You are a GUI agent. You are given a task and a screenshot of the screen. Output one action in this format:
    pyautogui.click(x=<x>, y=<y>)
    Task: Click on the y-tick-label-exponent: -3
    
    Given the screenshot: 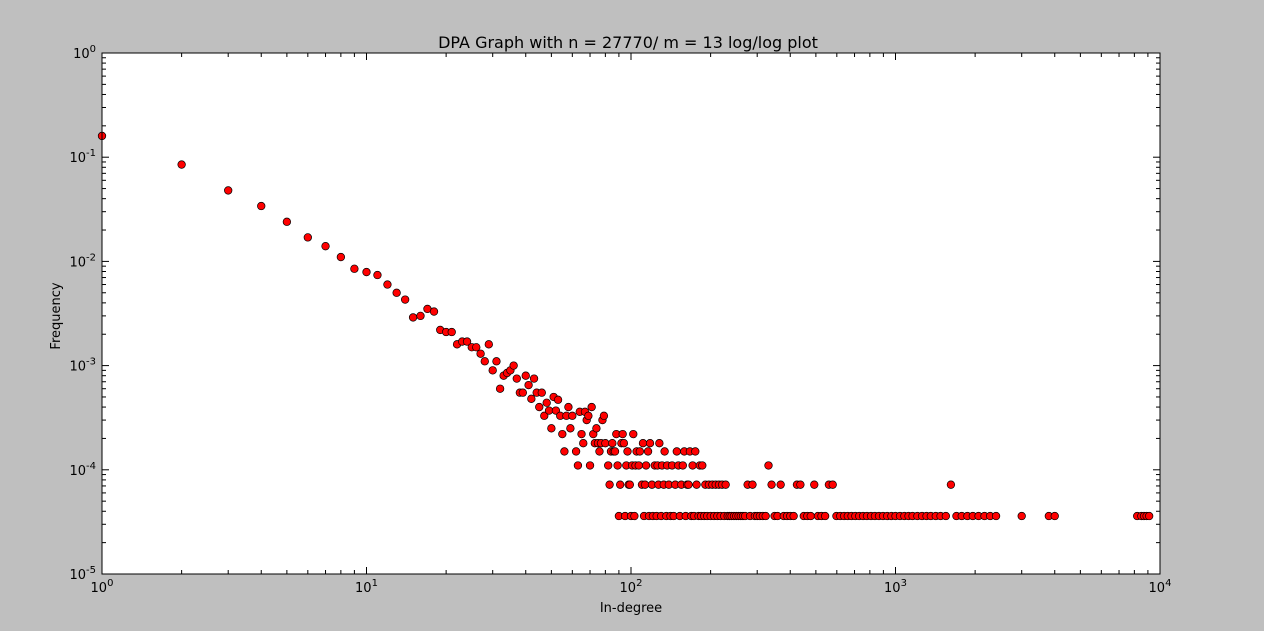 What is the action you would take?
    pyautogui.click(x=91, y=362)
    